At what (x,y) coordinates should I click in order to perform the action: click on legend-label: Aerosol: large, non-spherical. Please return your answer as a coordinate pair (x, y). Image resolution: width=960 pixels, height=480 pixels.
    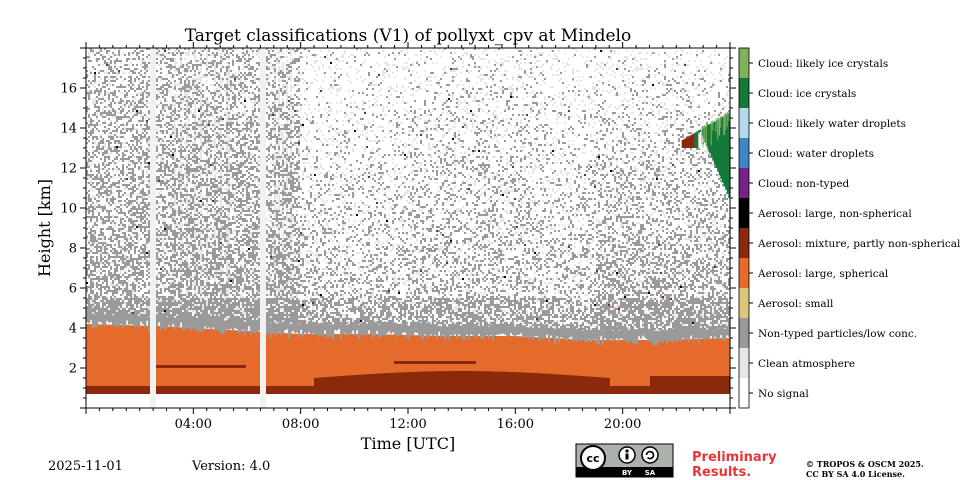
    Looking at the image, I should click on (834, 214).